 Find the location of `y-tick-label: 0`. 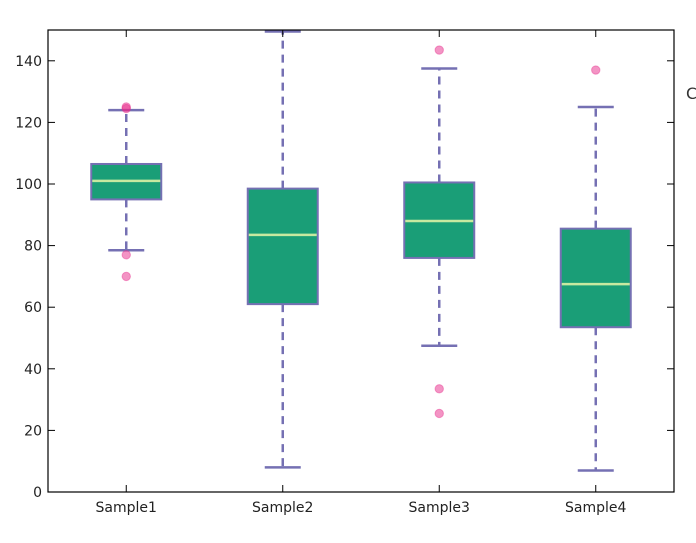

y-tick-label: 0 is located at coordinates (37, 493).